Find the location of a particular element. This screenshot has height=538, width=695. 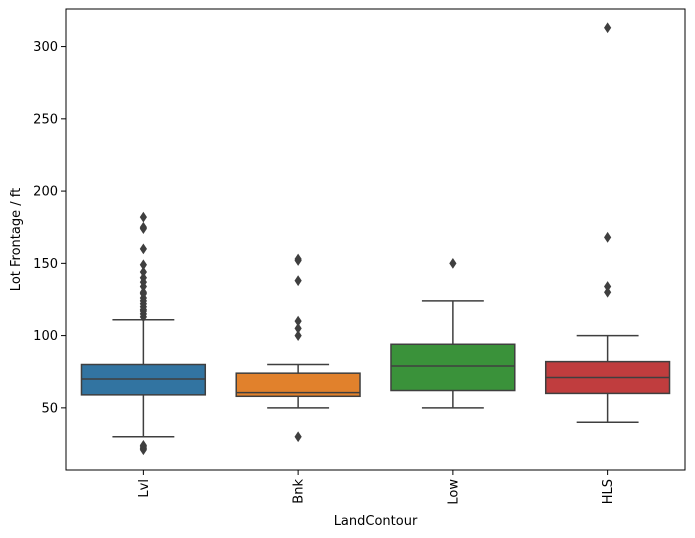

box-group-hls is located at coordinates (607, 223).